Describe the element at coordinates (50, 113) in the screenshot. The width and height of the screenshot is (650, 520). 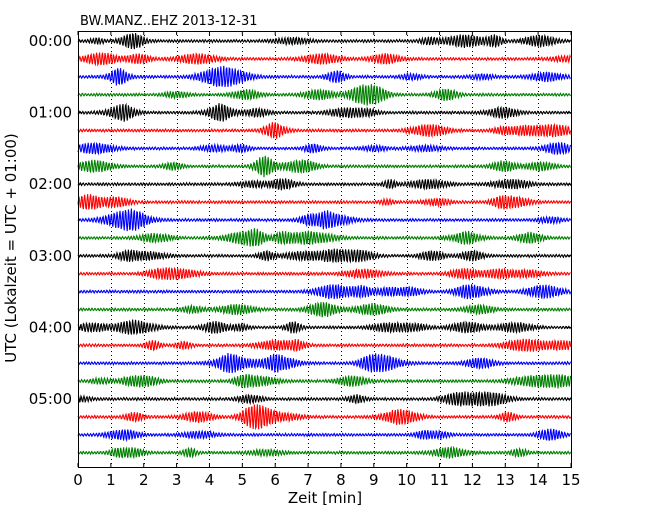
I see `y-tick-label: 01:00` at that location.